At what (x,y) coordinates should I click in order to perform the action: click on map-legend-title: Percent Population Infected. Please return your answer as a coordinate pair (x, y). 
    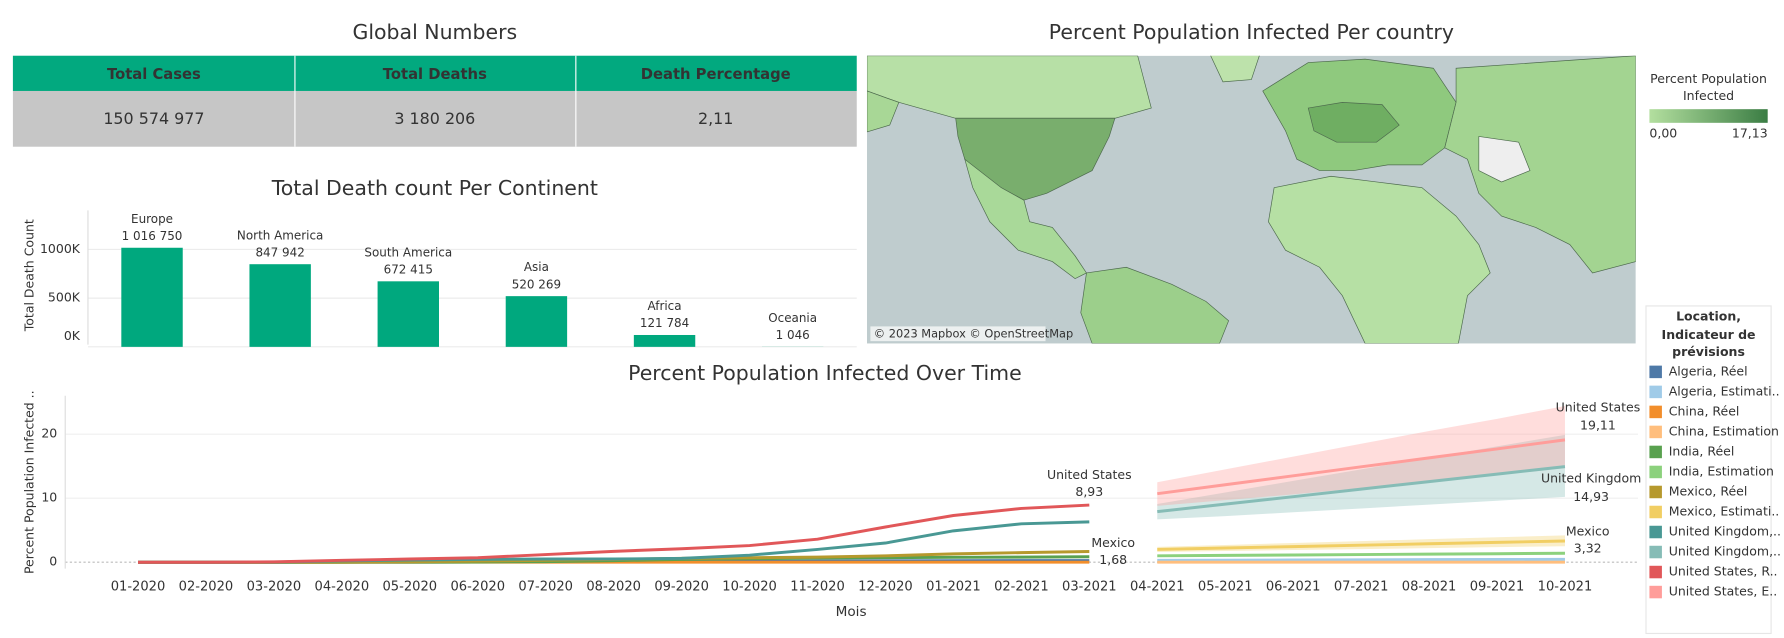
    Looking at the image, I should click on (1708, 87).